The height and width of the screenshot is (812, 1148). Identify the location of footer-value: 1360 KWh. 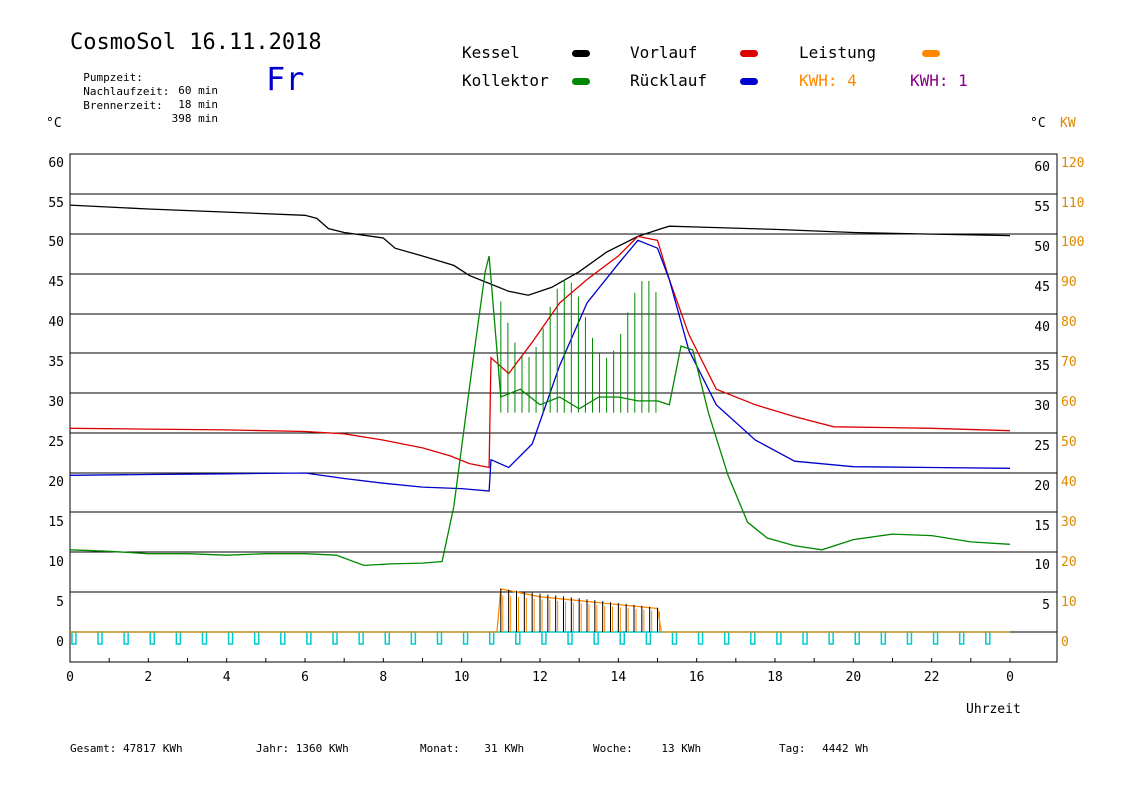
(322, 748).